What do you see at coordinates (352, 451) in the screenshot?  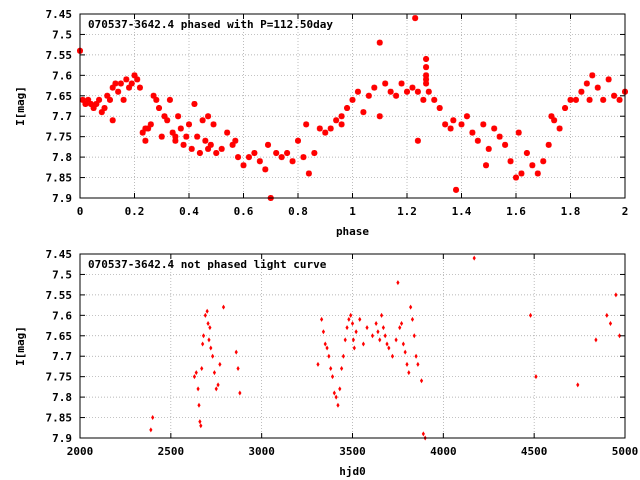 I see `unphased-x-tick-label: 3500` at bounding box center [352, 451].